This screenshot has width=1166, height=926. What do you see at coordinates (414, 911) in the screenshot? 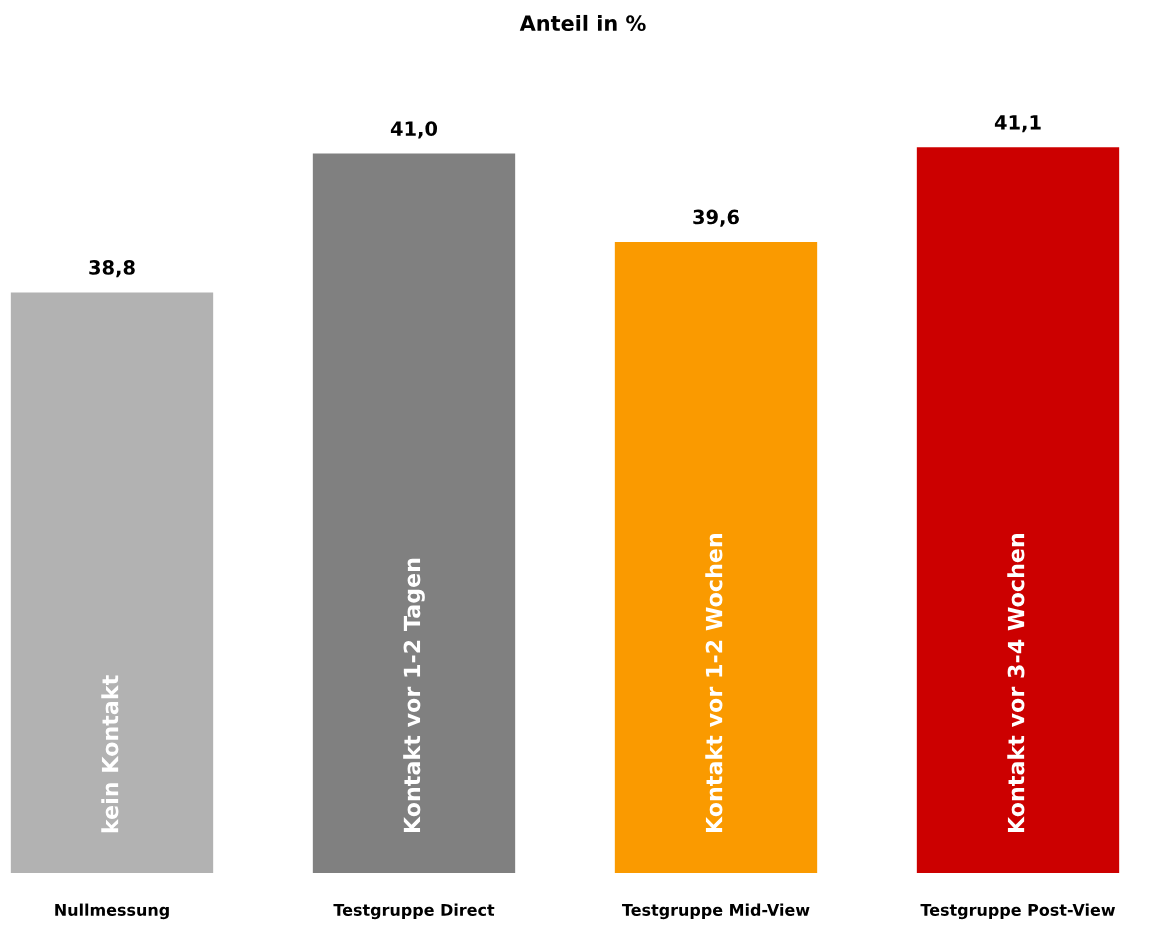
I see `x-tick-label: Testgruppe Direct` at bounding box center [414, 911].